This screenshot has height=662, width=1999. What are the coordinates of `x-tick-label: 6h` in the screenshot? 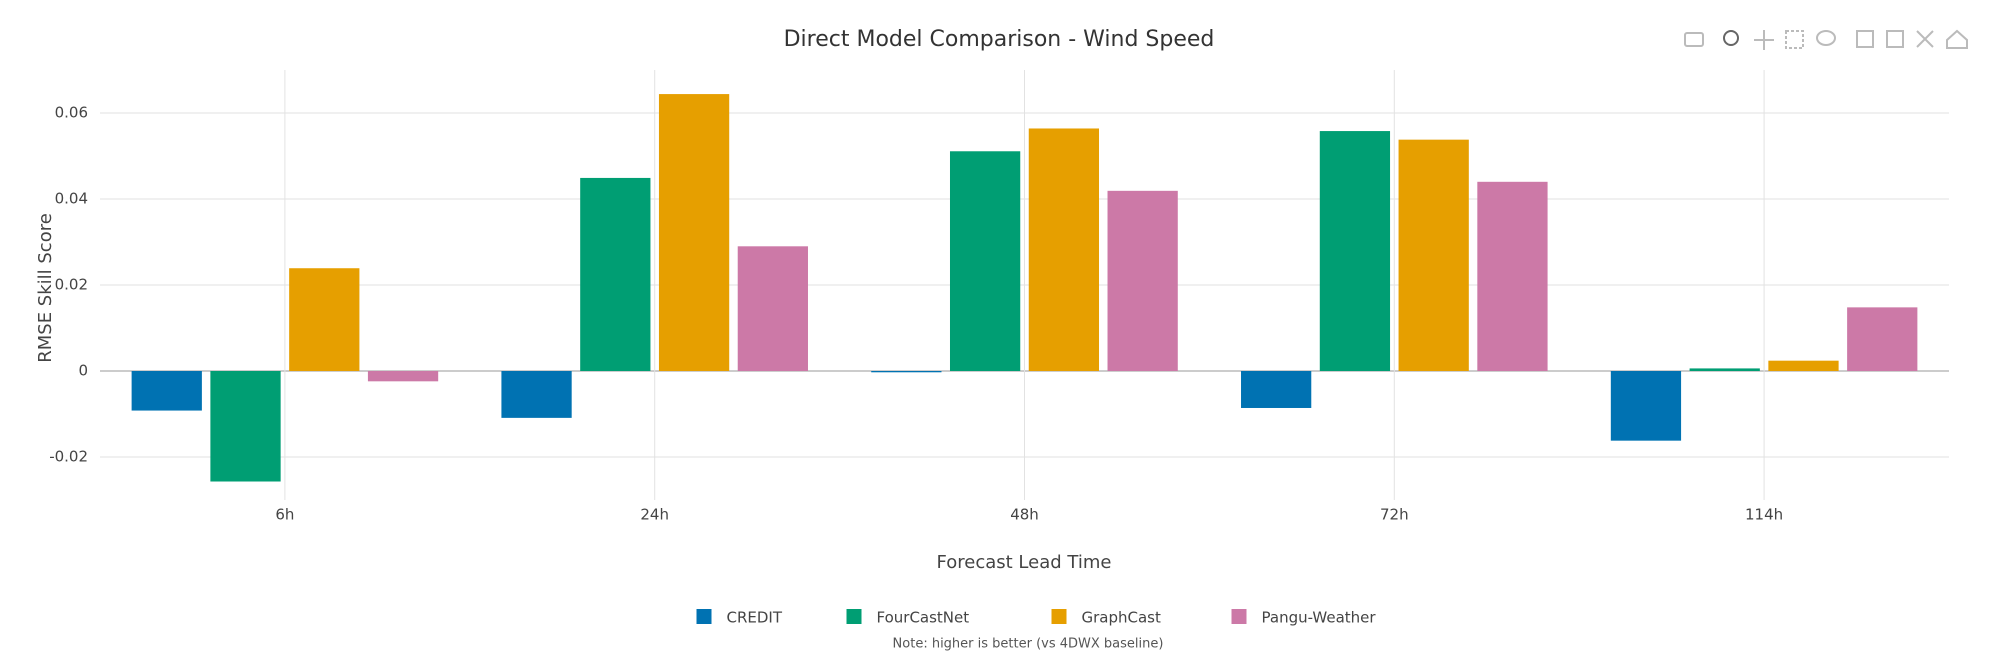 It's located at (284, 515).